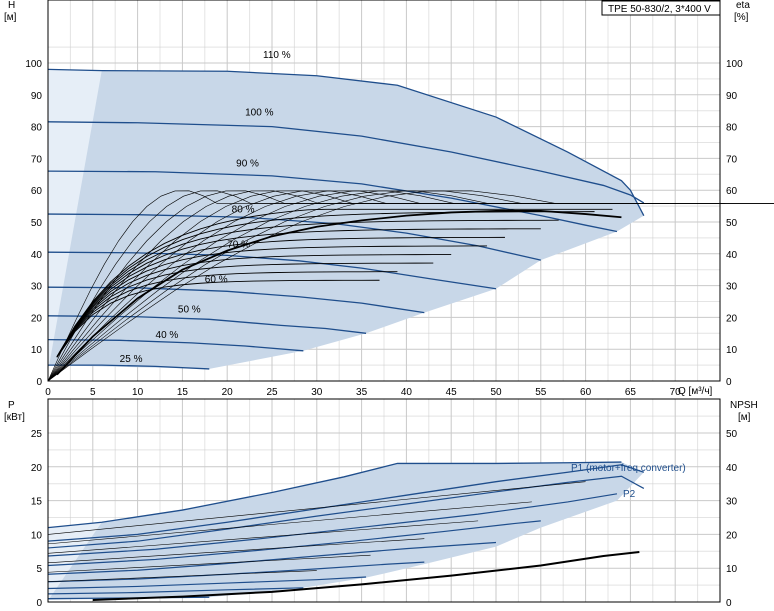  Describe the element at coordinates (48, 392) in the screenshot. I see `x-tick-label: 0` at that location.